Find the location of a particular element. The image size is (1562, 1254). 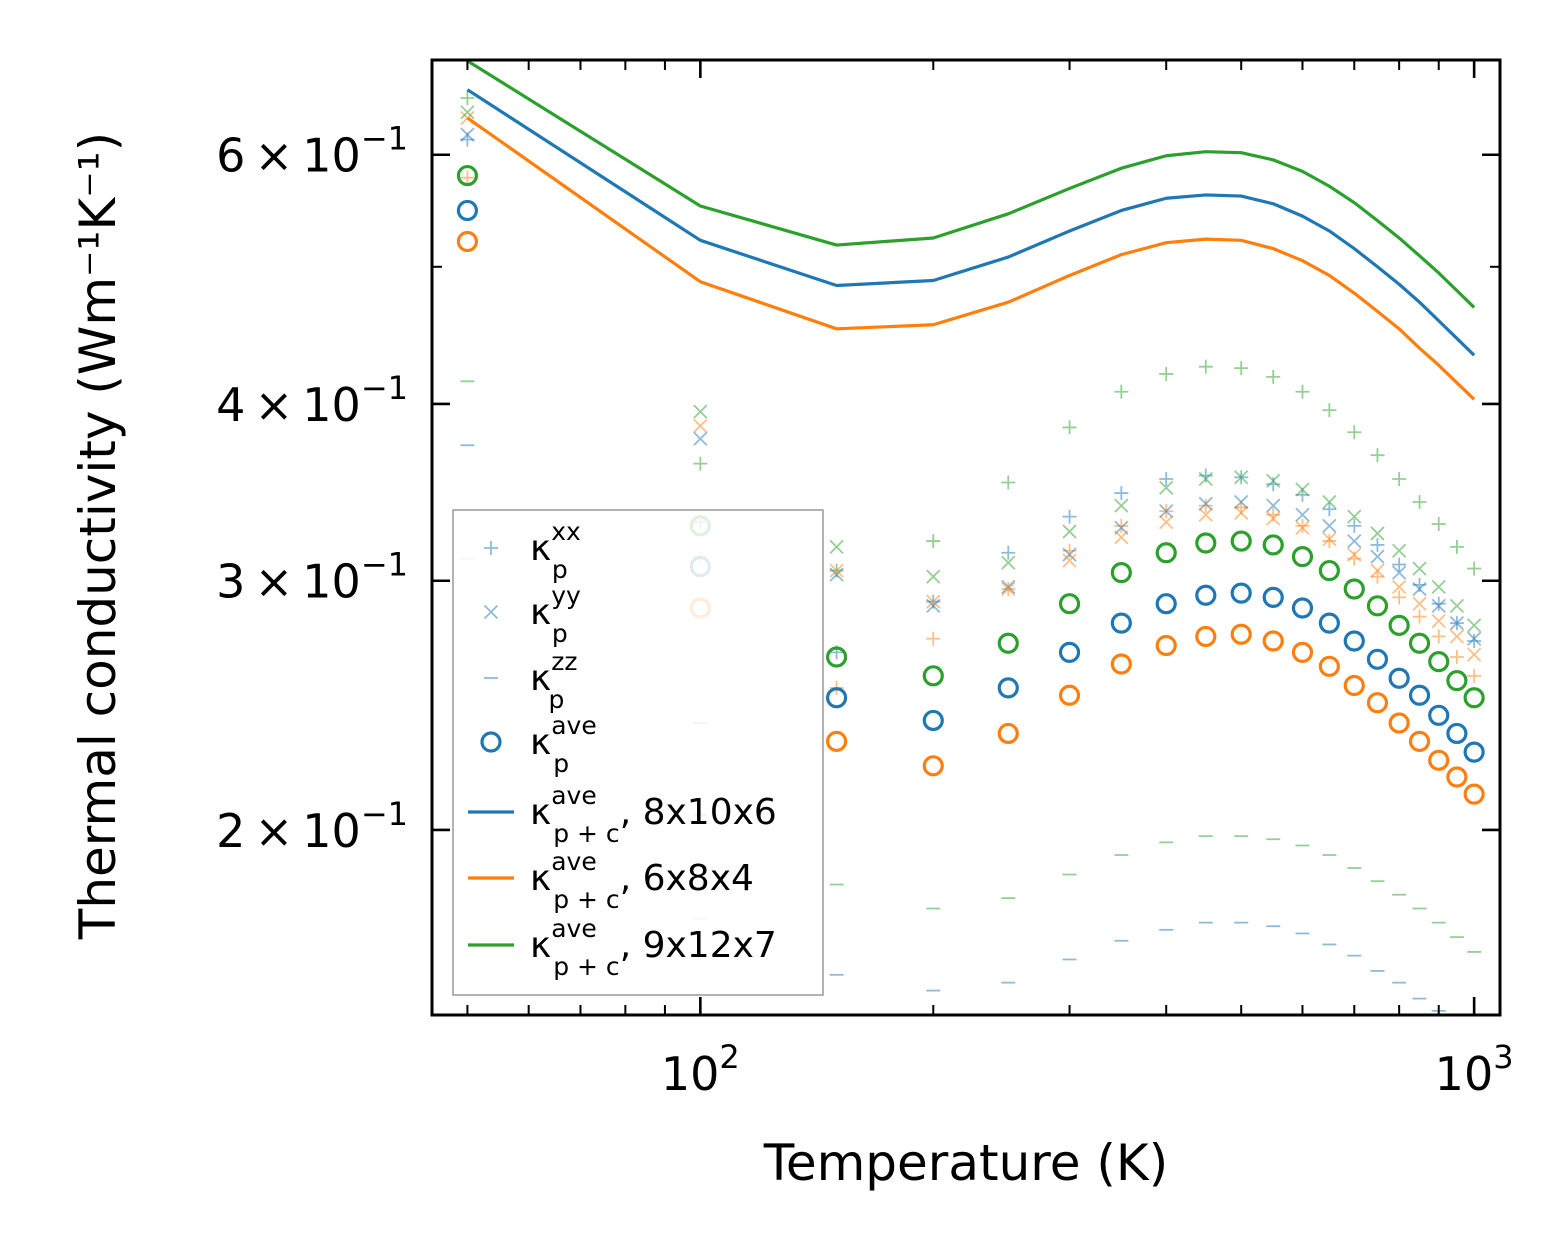

legend-label: κxx p is located at coordinates (555, 550).